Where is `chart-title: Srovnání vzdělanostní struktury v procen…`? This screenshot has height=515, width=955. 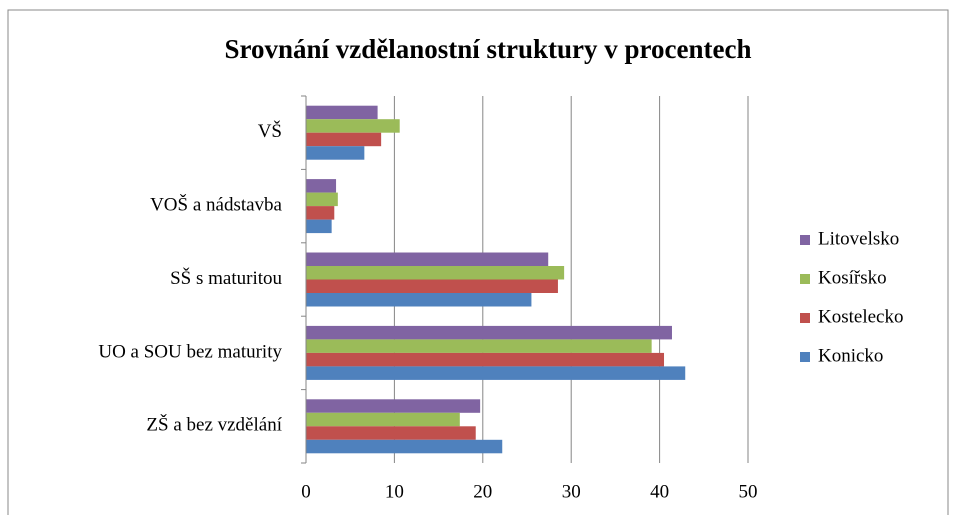
chart-title: Srovnání vzdělanostní struktury v procen… is located at coordinates (487, 49).